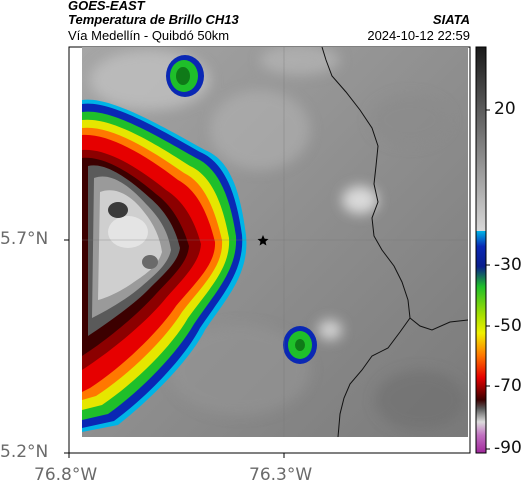 The width and height of the screenshot is (526, 491). What do you see at coordinates (508, 326) in the screenshot?
I see `colorbar-tick-label: -50` at bounding box center [508, 326].